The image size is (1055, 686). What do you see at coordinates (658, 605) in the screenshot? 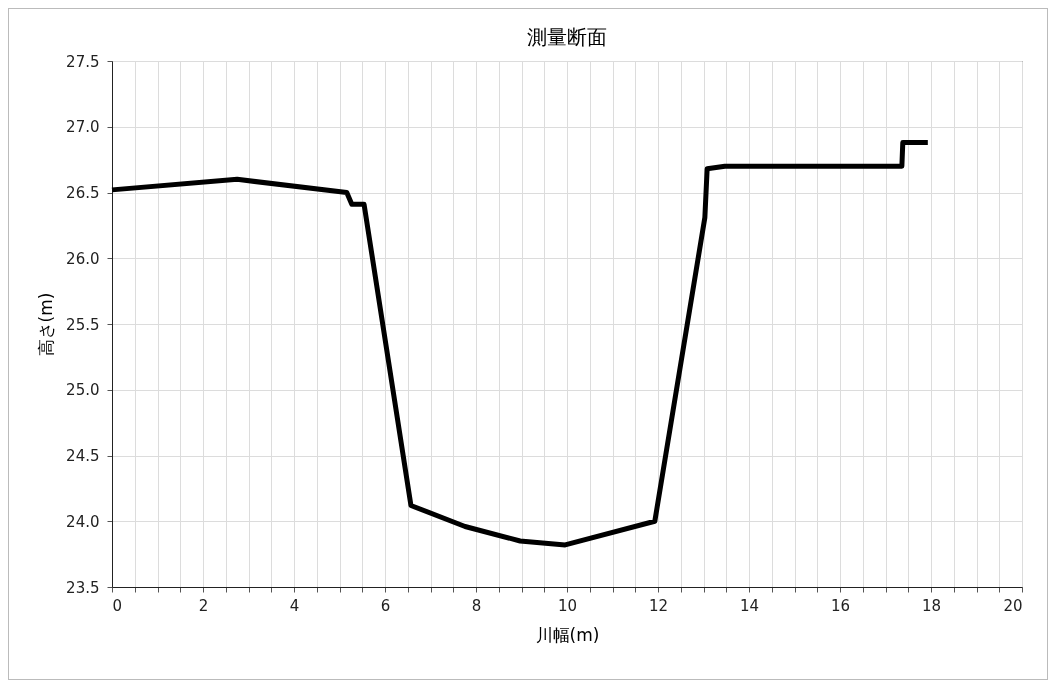
I see `x-tick-label: 12` at bounding box center [658, 605].